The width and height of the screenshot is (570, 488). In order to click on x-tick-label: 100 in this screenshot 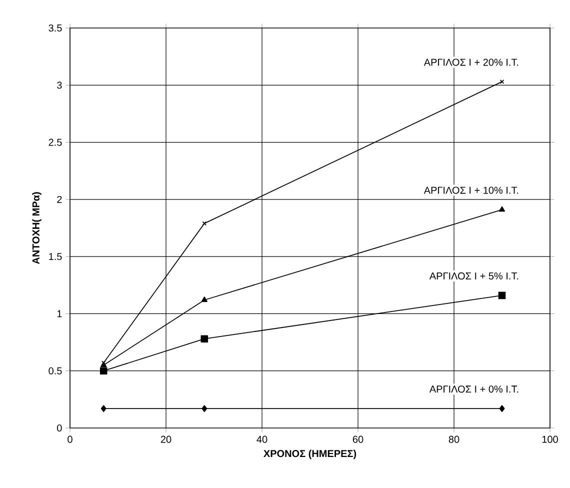, I will do `click(550, 439)`.